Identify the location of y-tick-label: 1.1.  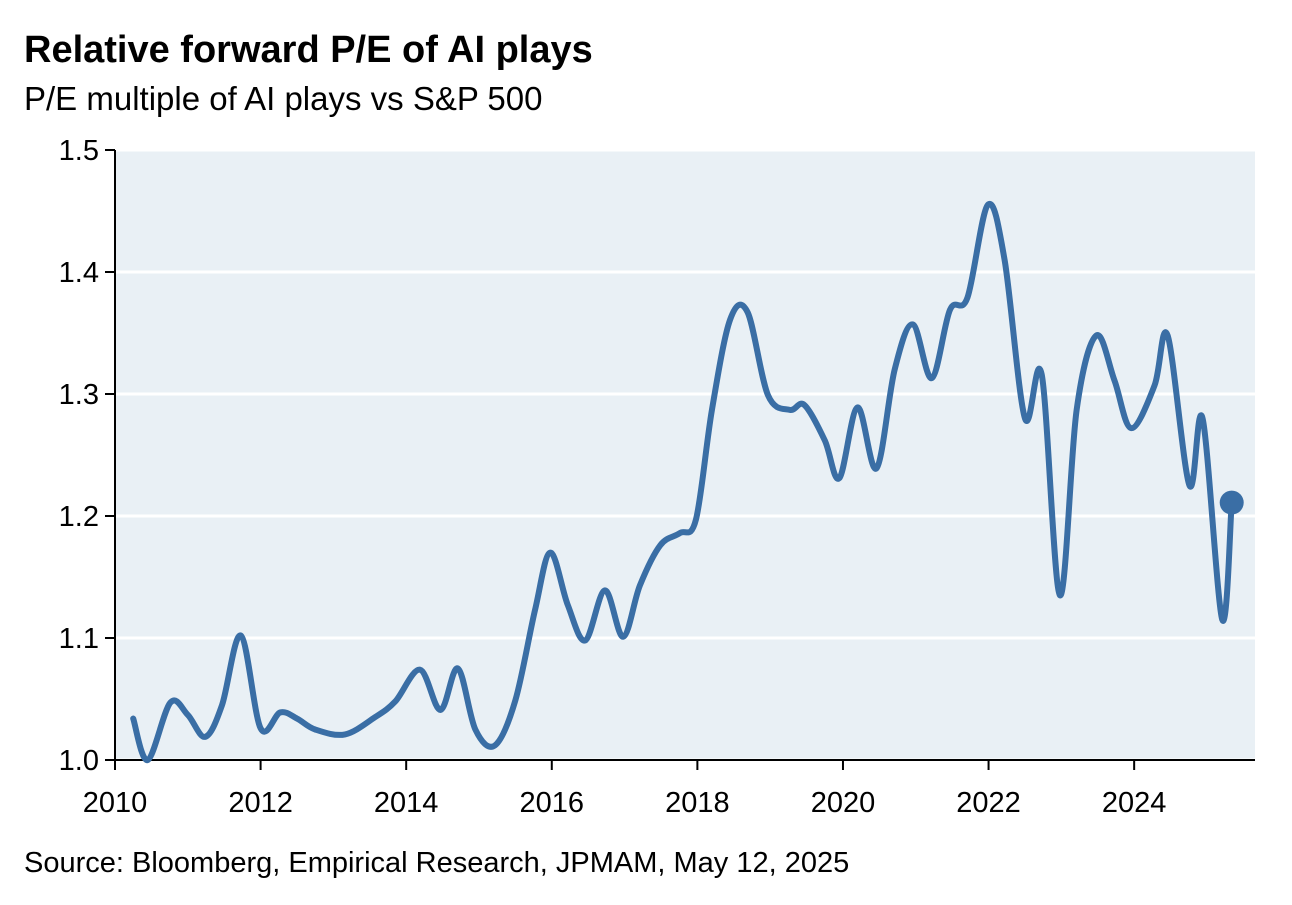
(79, 639).